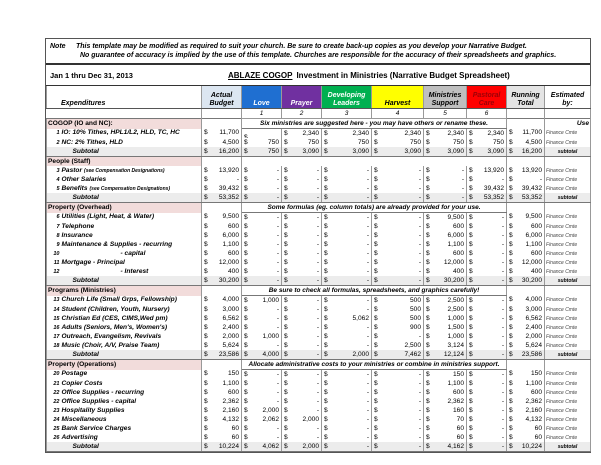  I want to click on amount: 750, so click(274, 142).